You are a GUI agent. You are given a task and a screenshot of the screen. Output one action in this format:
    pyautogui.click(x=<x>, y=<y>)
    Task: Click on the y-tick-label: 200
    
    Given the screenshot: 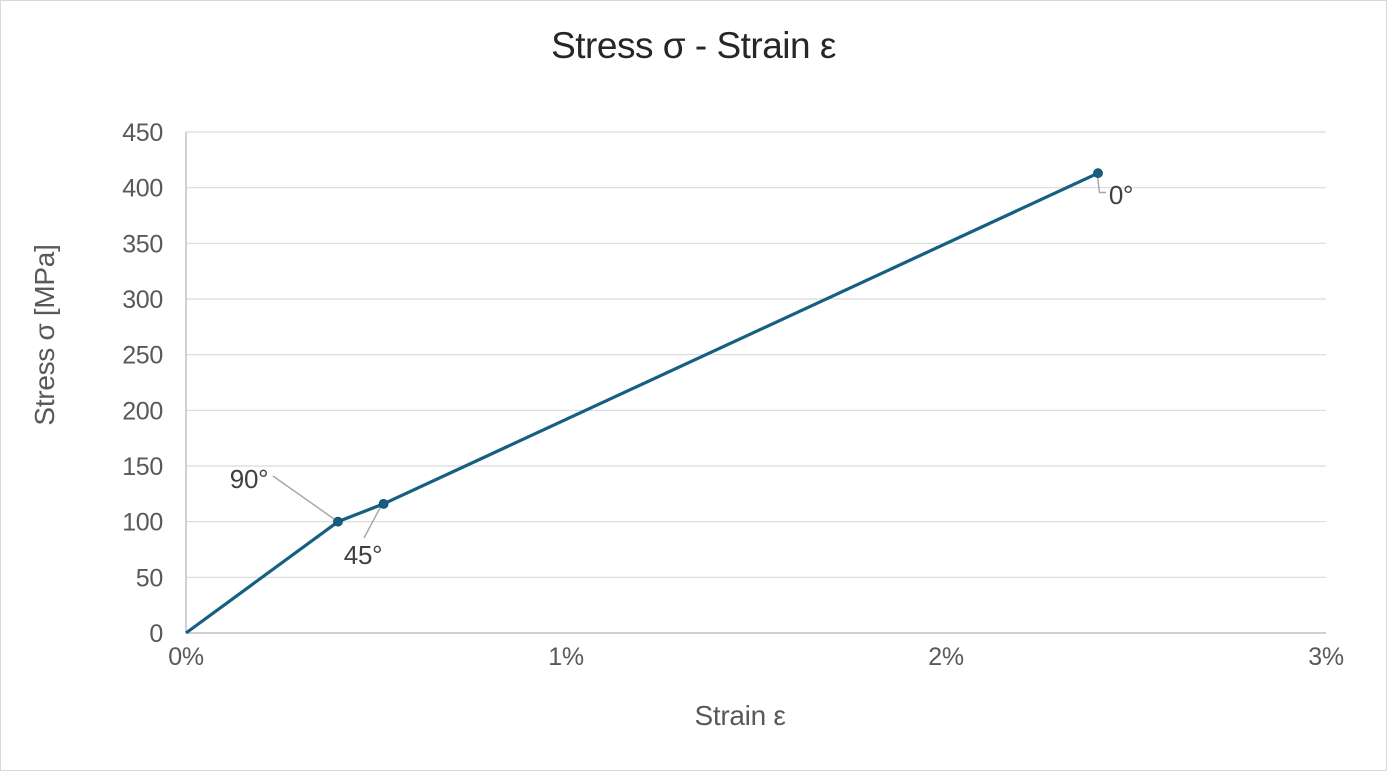 What is the action you would take?
    pyautogui.click(x=142, y=411)
    